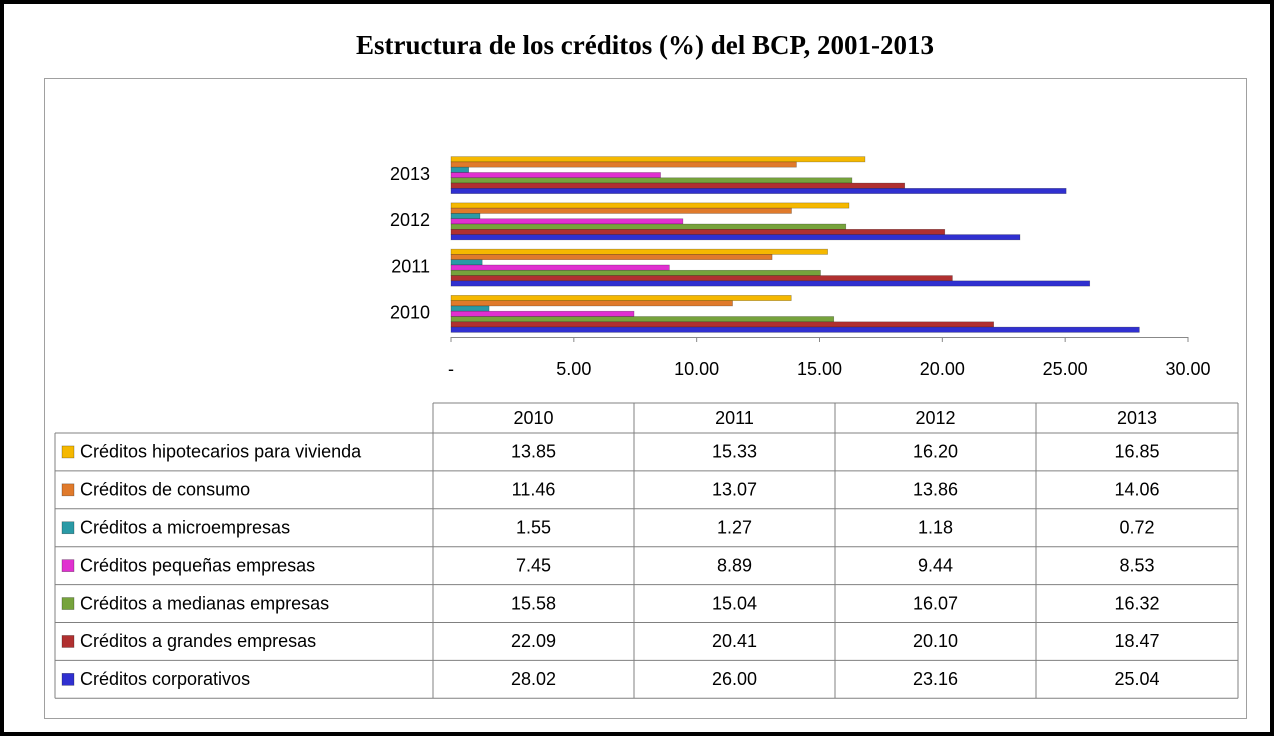 The width and height of the screenshot is (1274, 736). What do you see at coordinates (1136, 490) in the screenshot?
I see `table-cell: 14.06` at bounding box center [1136, 490].